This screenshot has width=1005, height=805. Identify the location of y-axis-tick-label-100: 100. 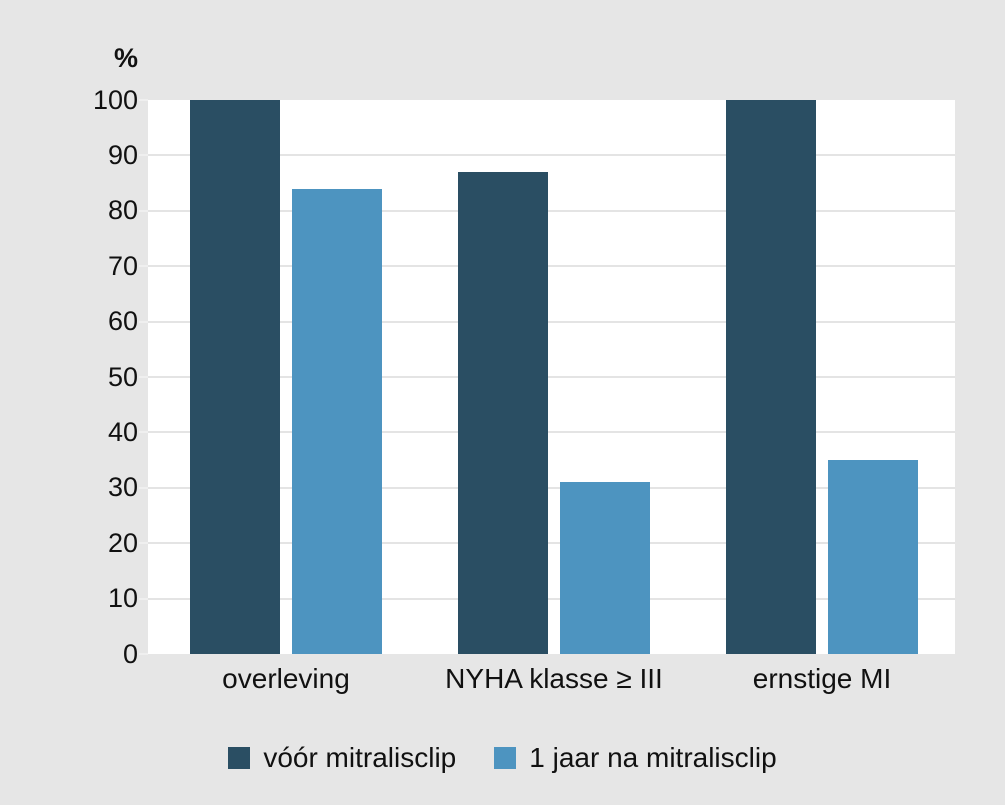
(115, 99).